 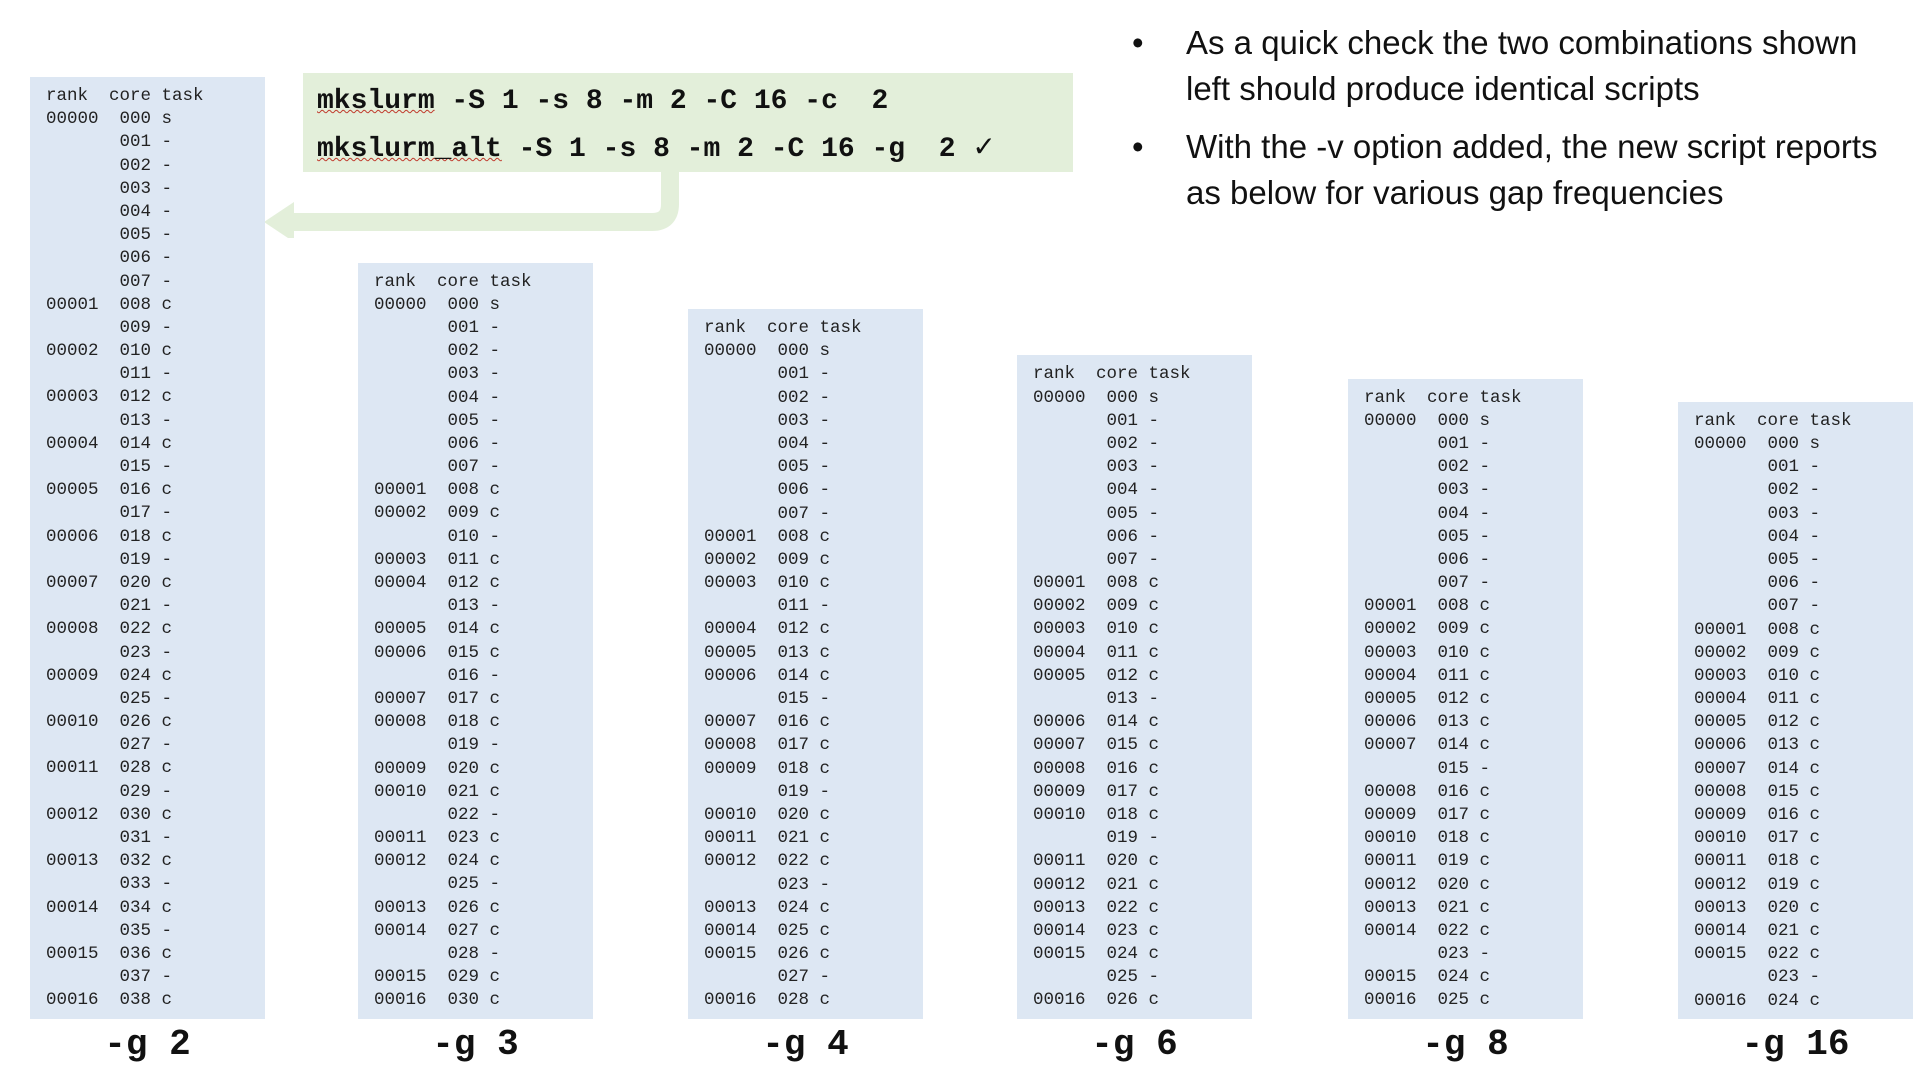 I want to click on gap-label: -g 3, so click(x=475, y=1044).